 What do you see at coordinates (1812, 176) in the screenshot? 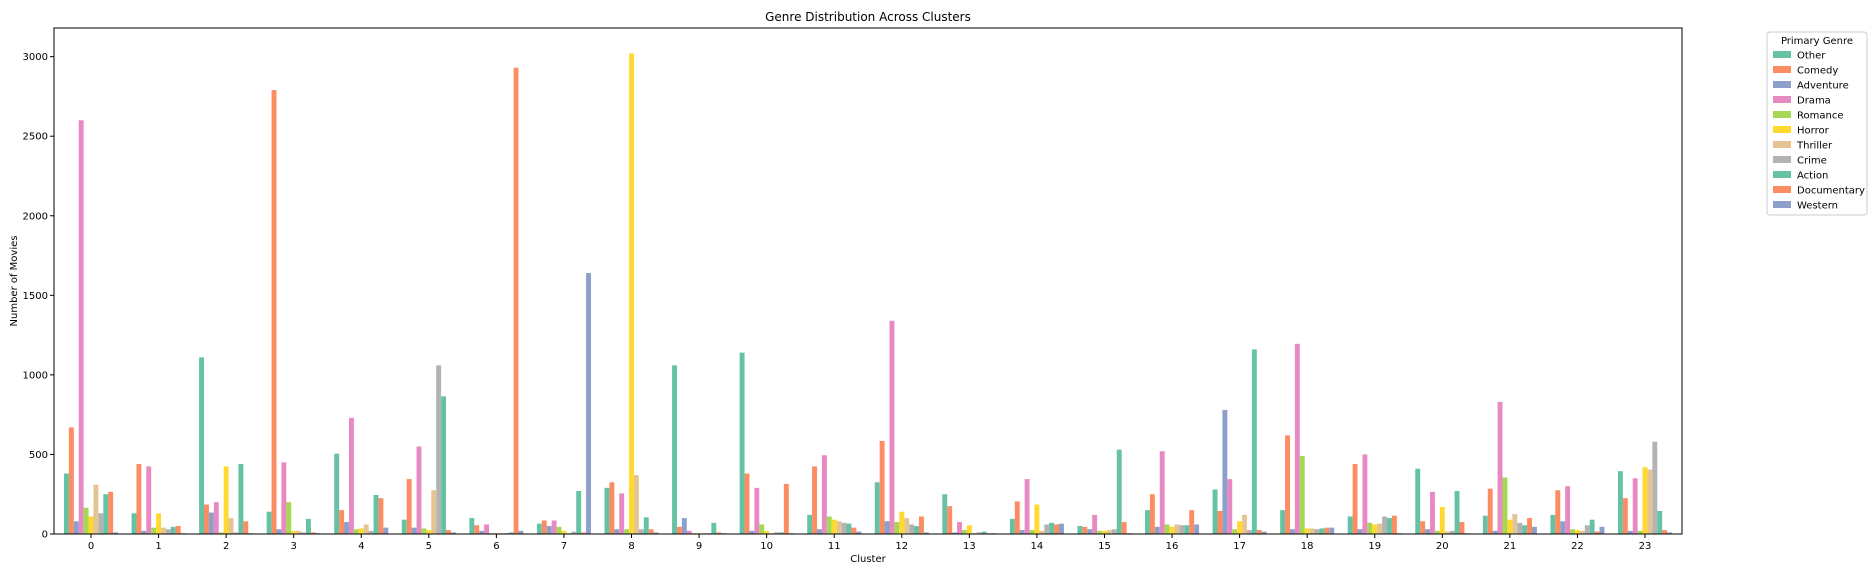
I see `legend-label-action: Action` at bounding box center [1812, 176].